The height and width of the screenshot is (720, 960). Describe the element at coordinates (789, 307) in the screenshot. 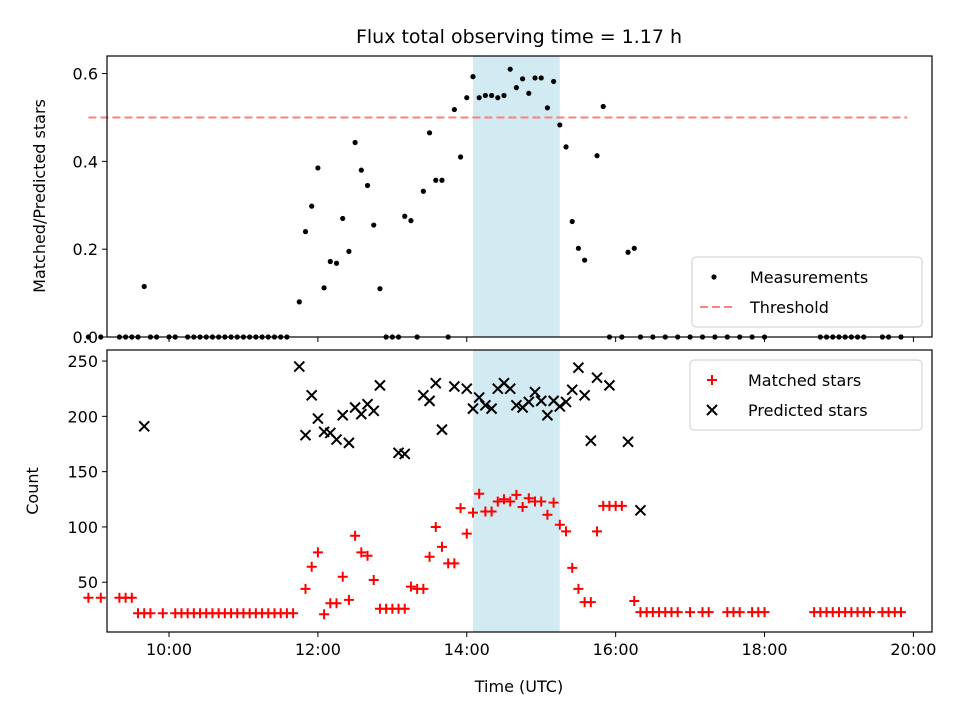

I see `legend-label: Threshold` at that location.